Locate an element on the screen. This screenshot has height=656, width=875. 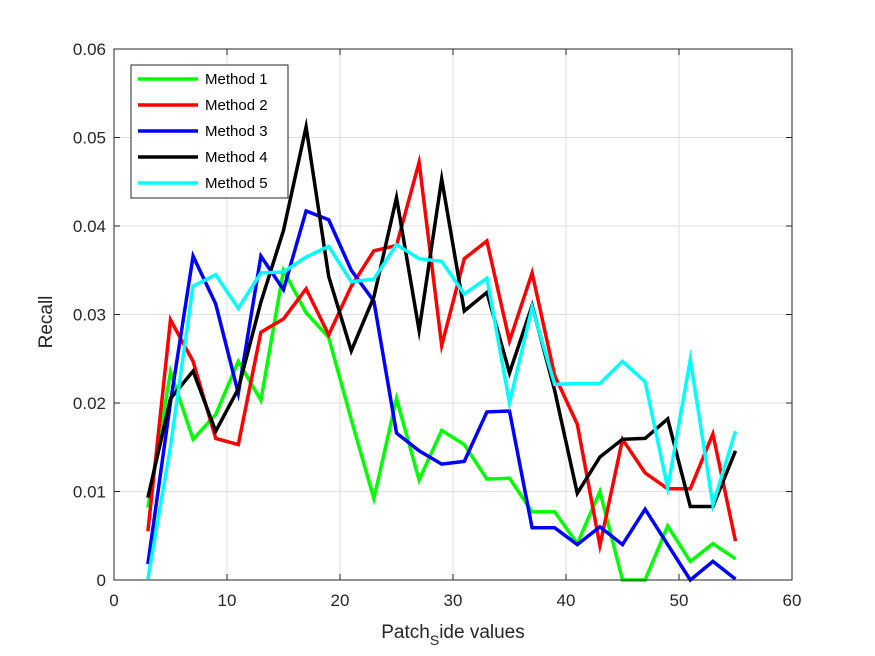
y-axis-label: Recall is located at coordinates (46, 322).